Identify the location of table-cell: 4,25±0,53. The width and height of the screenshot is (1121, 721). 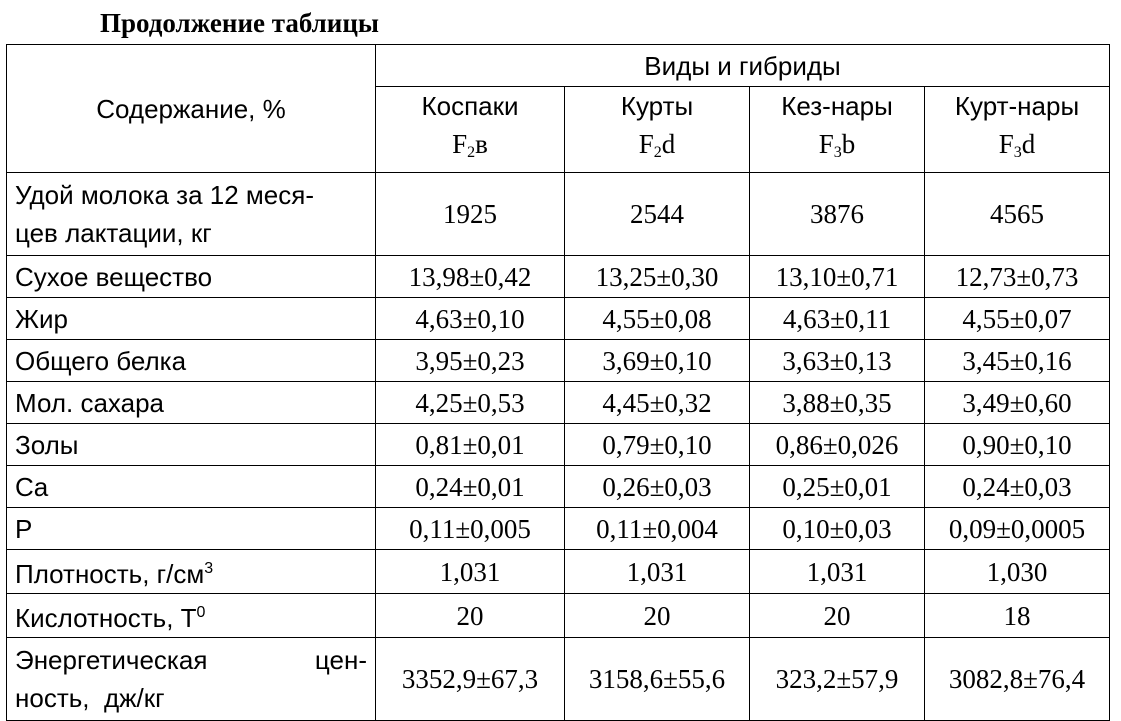
(470, 402).